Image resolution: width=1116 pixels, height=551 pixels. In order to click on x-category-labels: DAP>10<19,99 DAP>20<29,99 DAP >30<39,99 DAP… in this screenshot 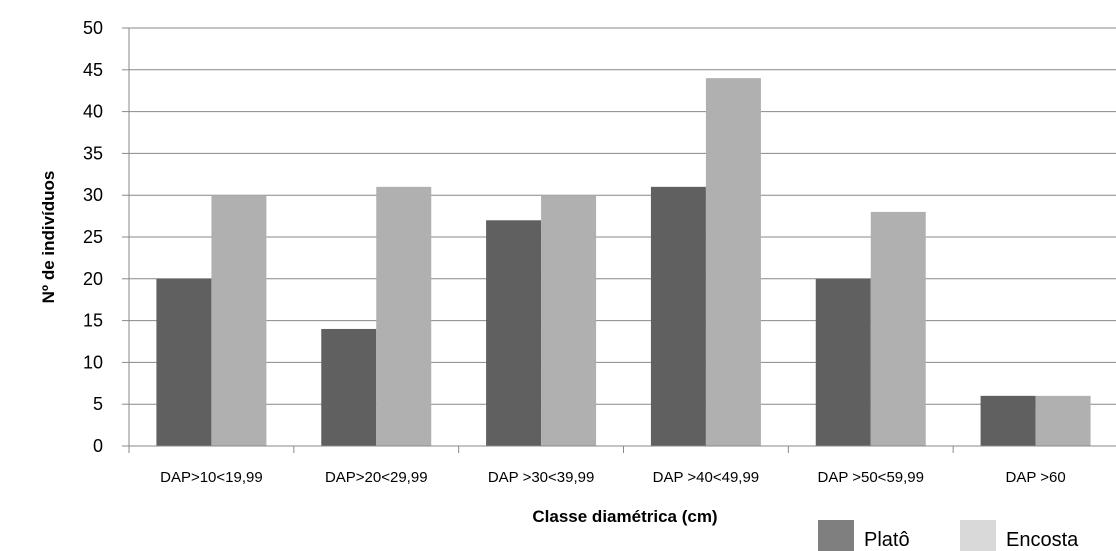, I will do `click(613, 477)`.